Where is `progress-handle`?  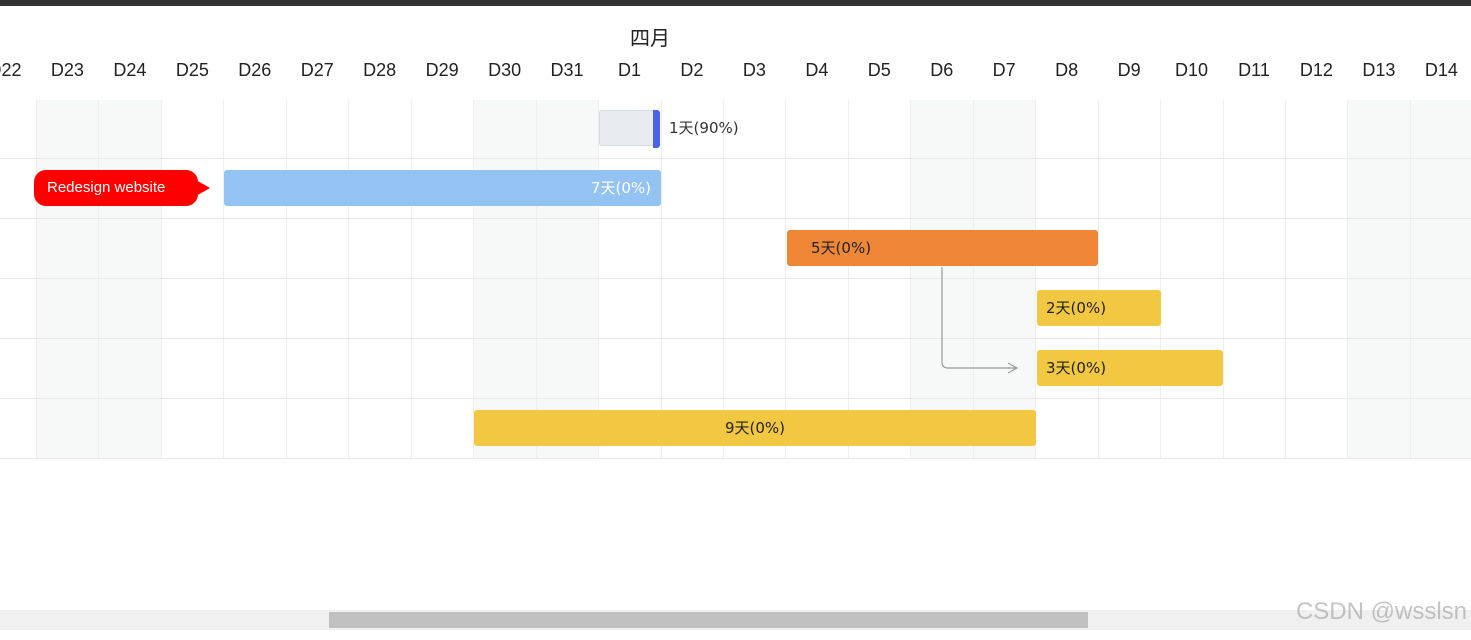
progress-handle is located at coordinates (656, 129).